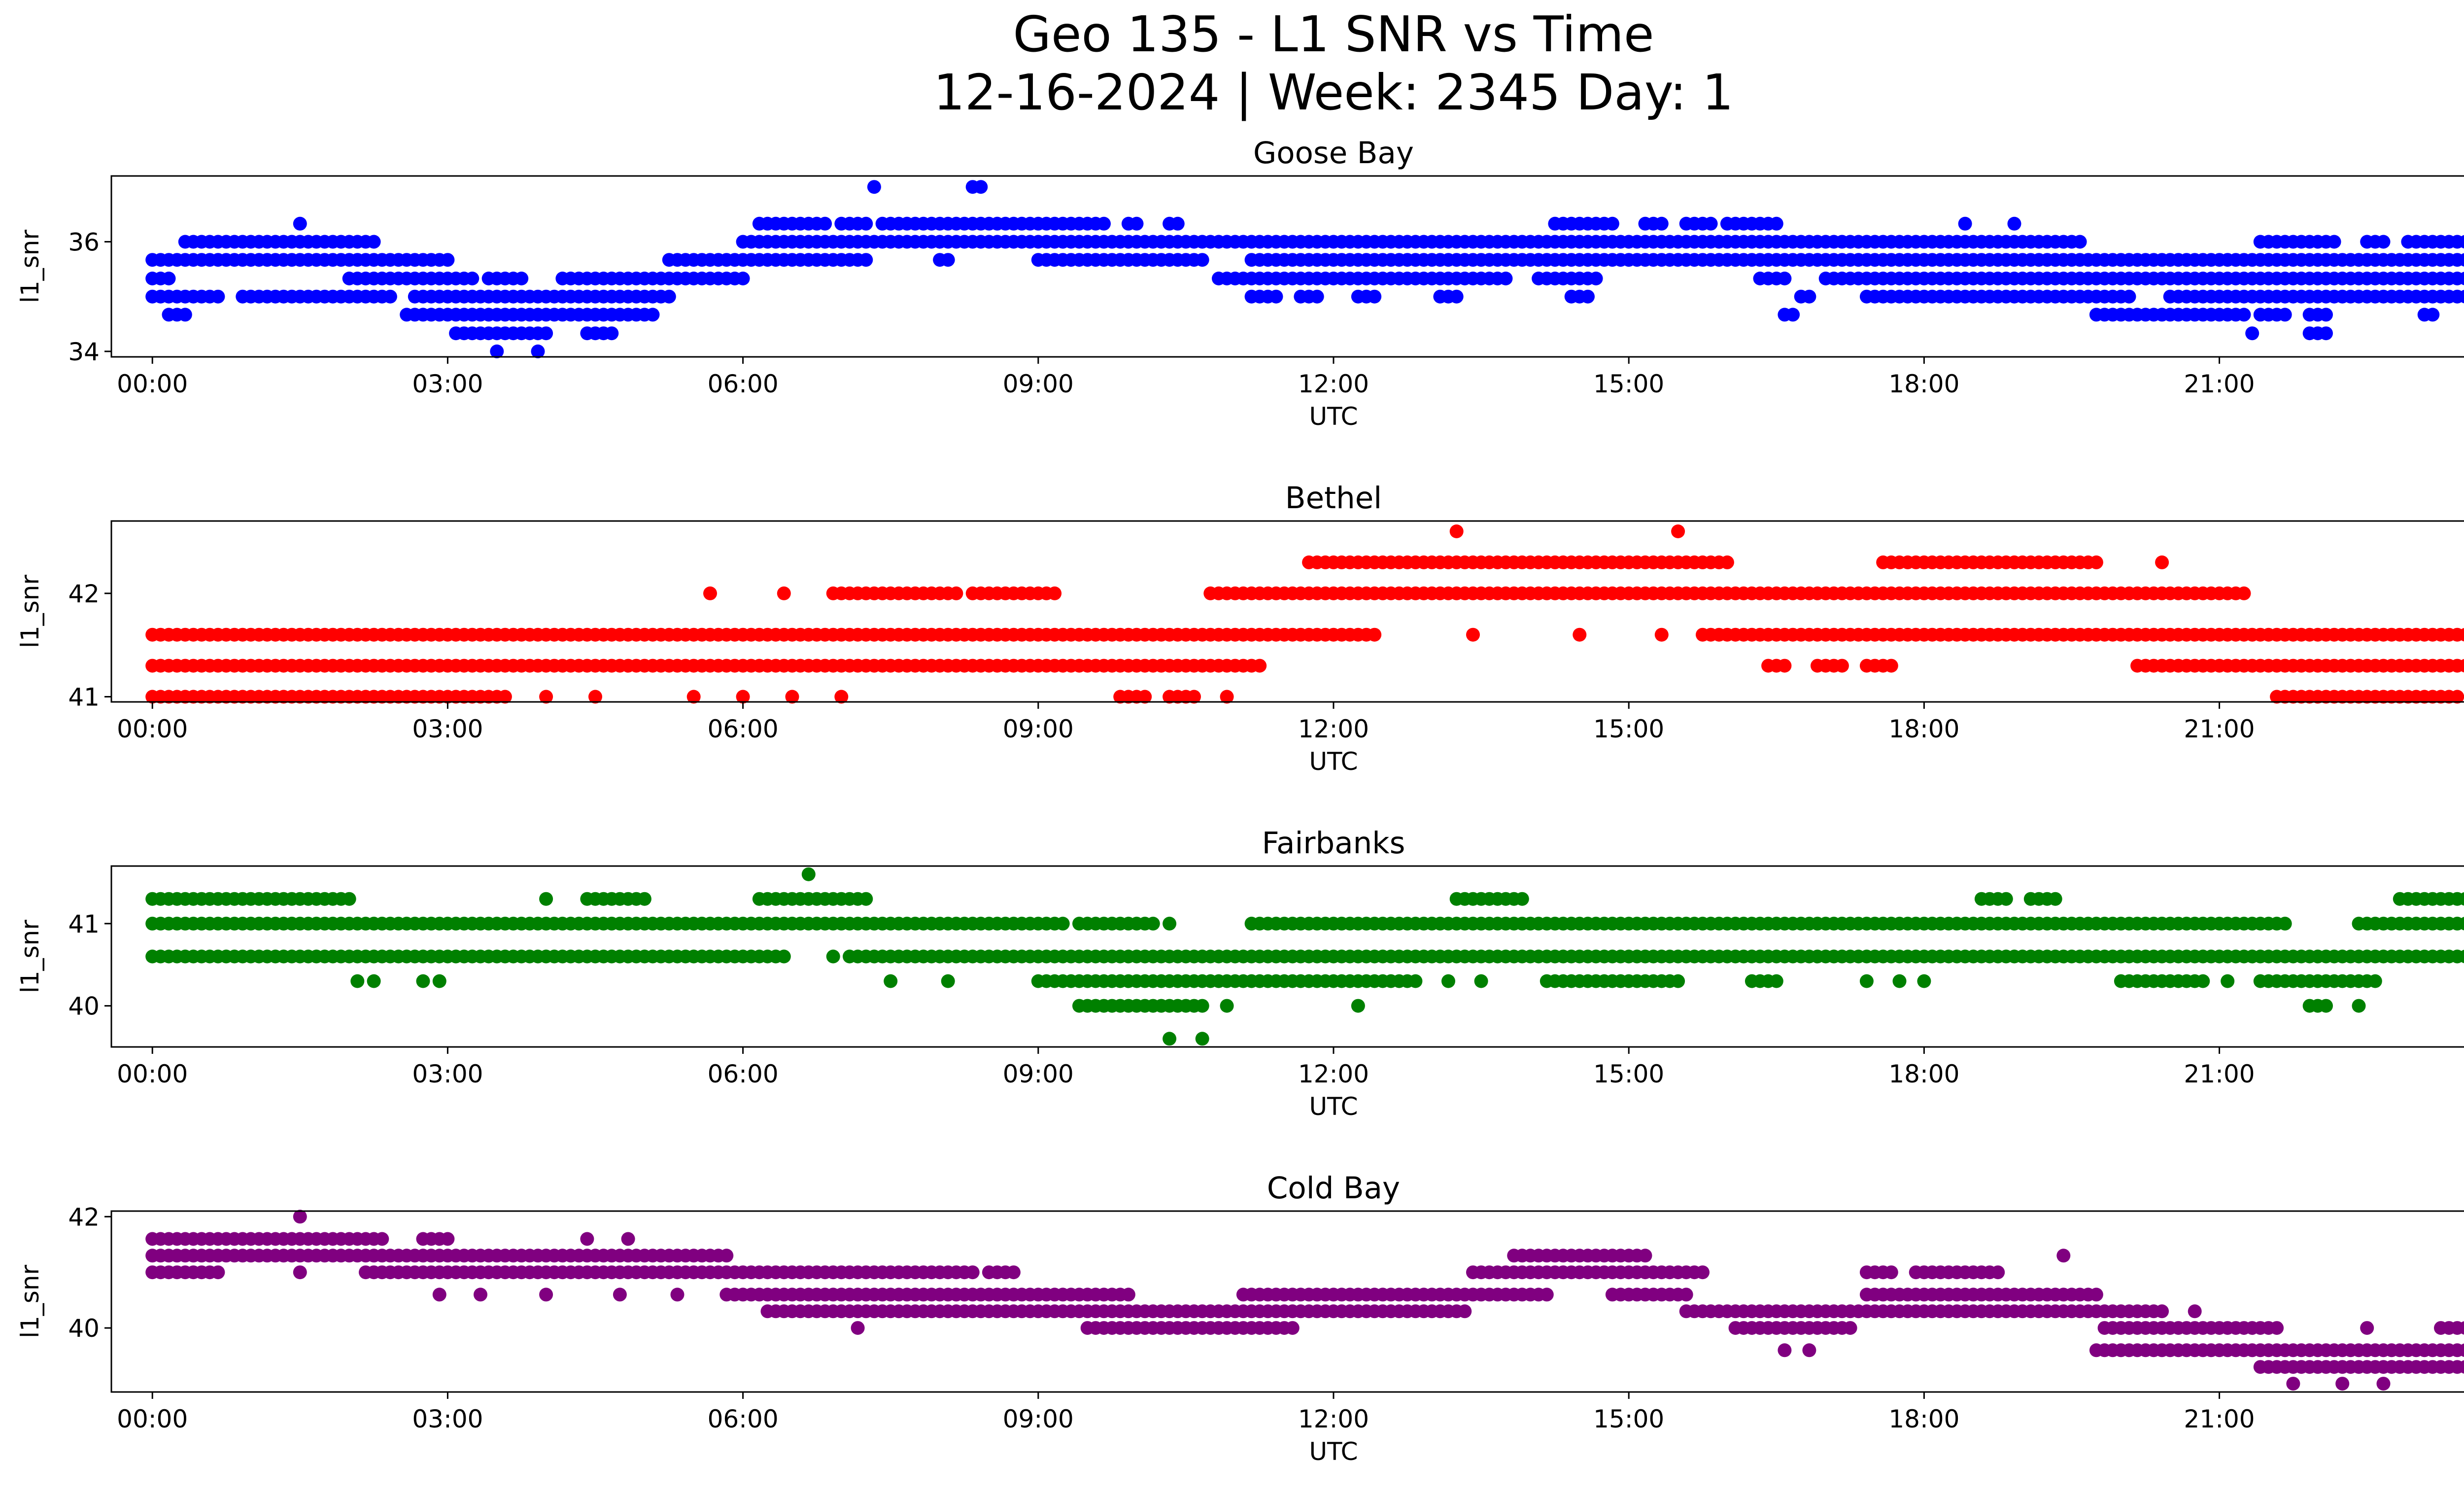 This screenshot has height=1495, width=2464. What do you see at coordinates (1333, 416) in the screenshot?
I see `x-axis-label: UTC` at bounding box center [1333, 416].